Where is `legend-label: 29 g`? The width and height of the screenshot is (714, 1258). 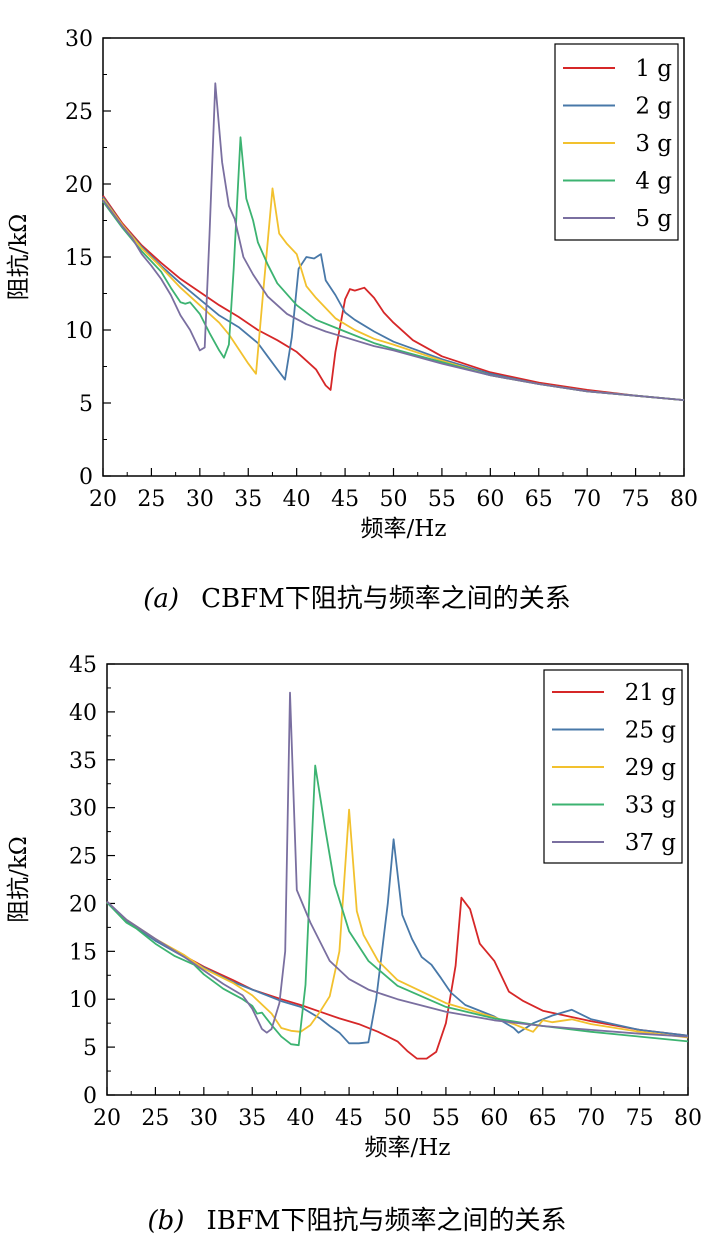 legend-label: 29 g is located at coordinates (651, 768).